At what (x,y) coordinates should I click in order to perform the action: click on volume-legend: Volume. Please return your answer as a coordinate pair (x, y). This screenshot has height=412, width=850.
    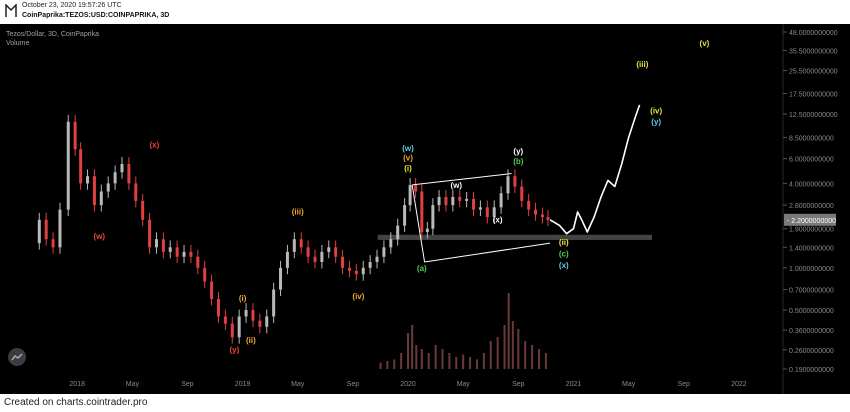
    Looking at the image, I should click on (18, 43).